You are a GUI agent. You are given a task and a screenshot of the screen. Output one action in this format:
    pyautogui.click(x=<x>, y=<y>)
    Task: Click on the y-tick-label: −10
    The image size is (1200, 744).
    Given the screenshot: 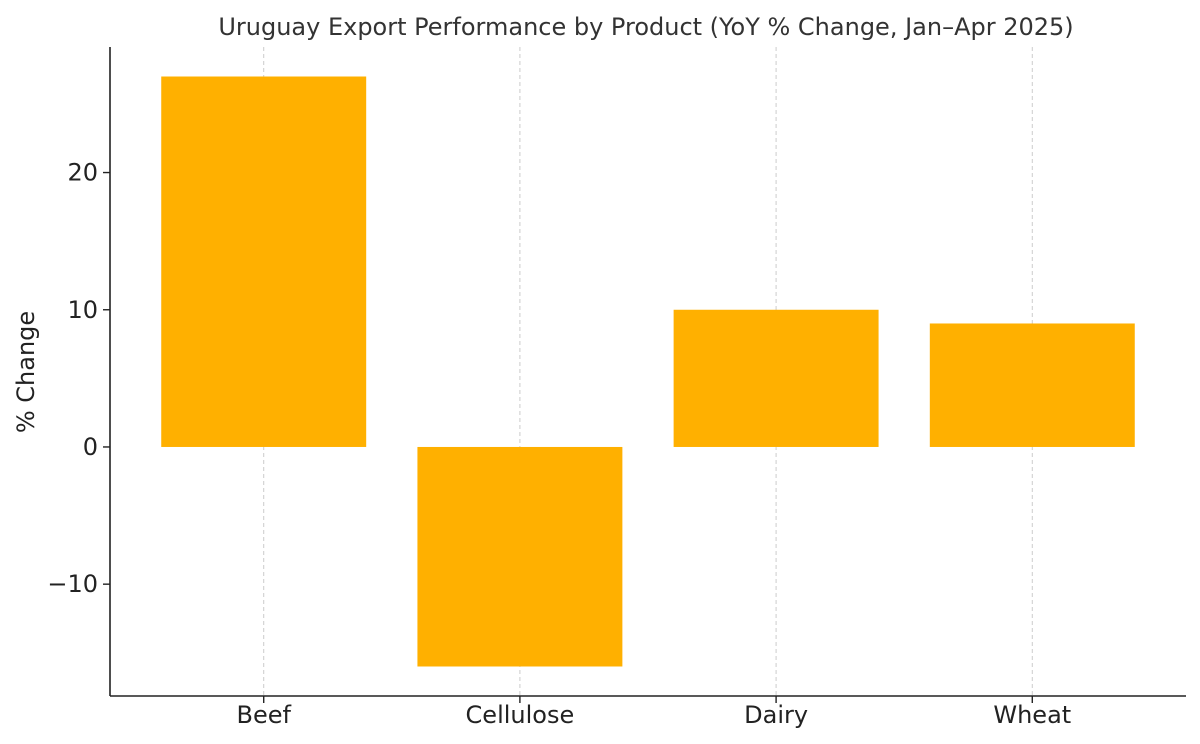 What is the action you would take?
    pyautogui.click(x=72, y=584)
    